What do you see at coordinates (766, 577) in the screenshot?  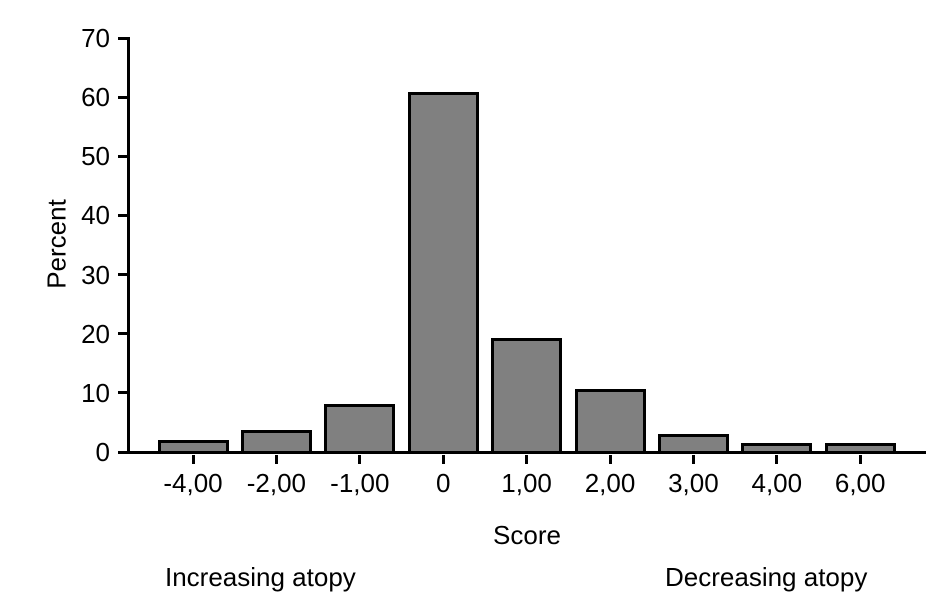 I see `annotation-decreasing-atopy: Decreasing atopy` at bounding box center [766, 577].